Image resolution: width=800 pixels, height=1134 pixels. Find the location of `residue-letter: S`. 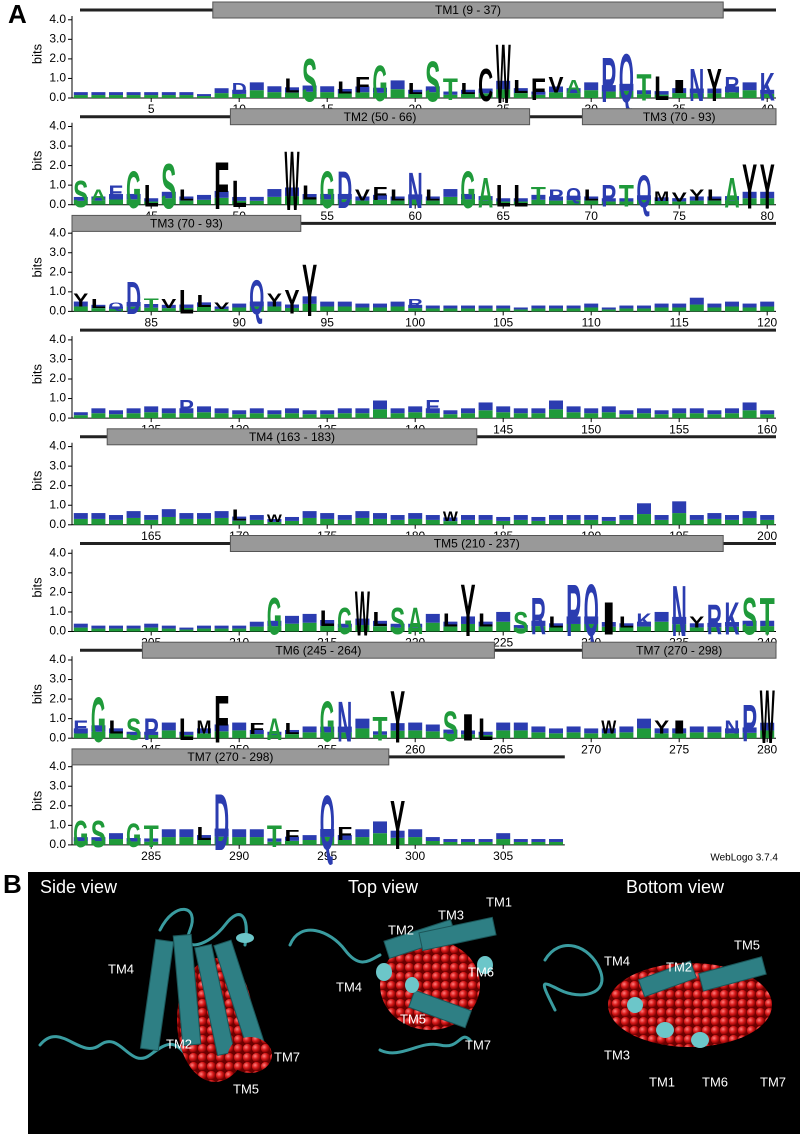

residue-letter: S is located at coordinates (80, 194).